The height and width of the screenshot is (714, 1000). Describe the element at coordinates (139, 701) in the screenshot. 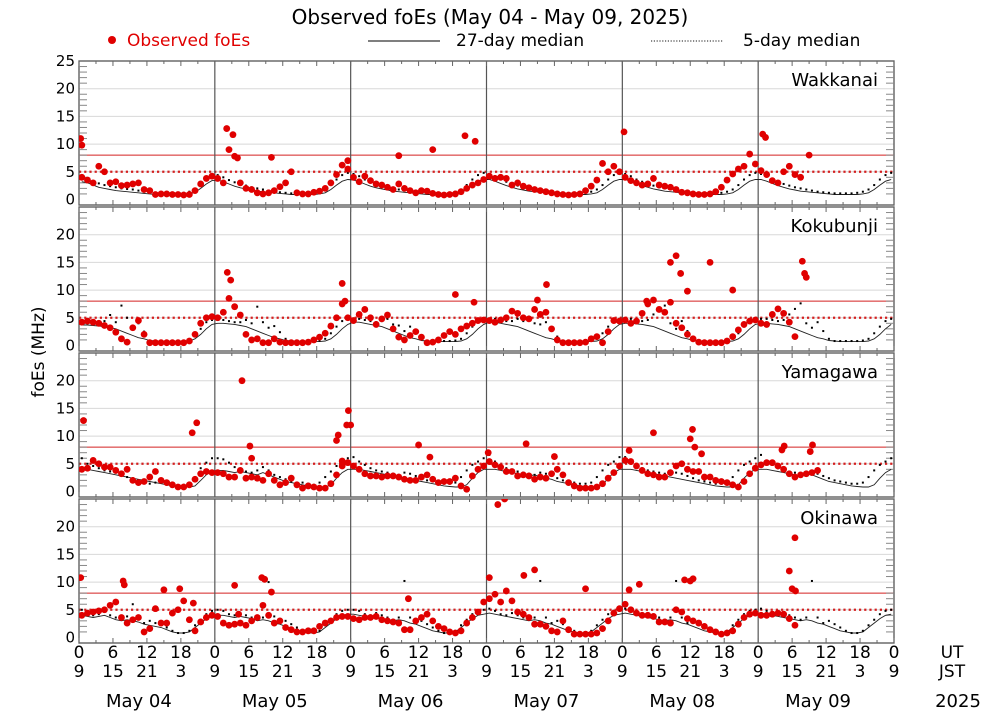

I see `date-label: May 04` at that location.